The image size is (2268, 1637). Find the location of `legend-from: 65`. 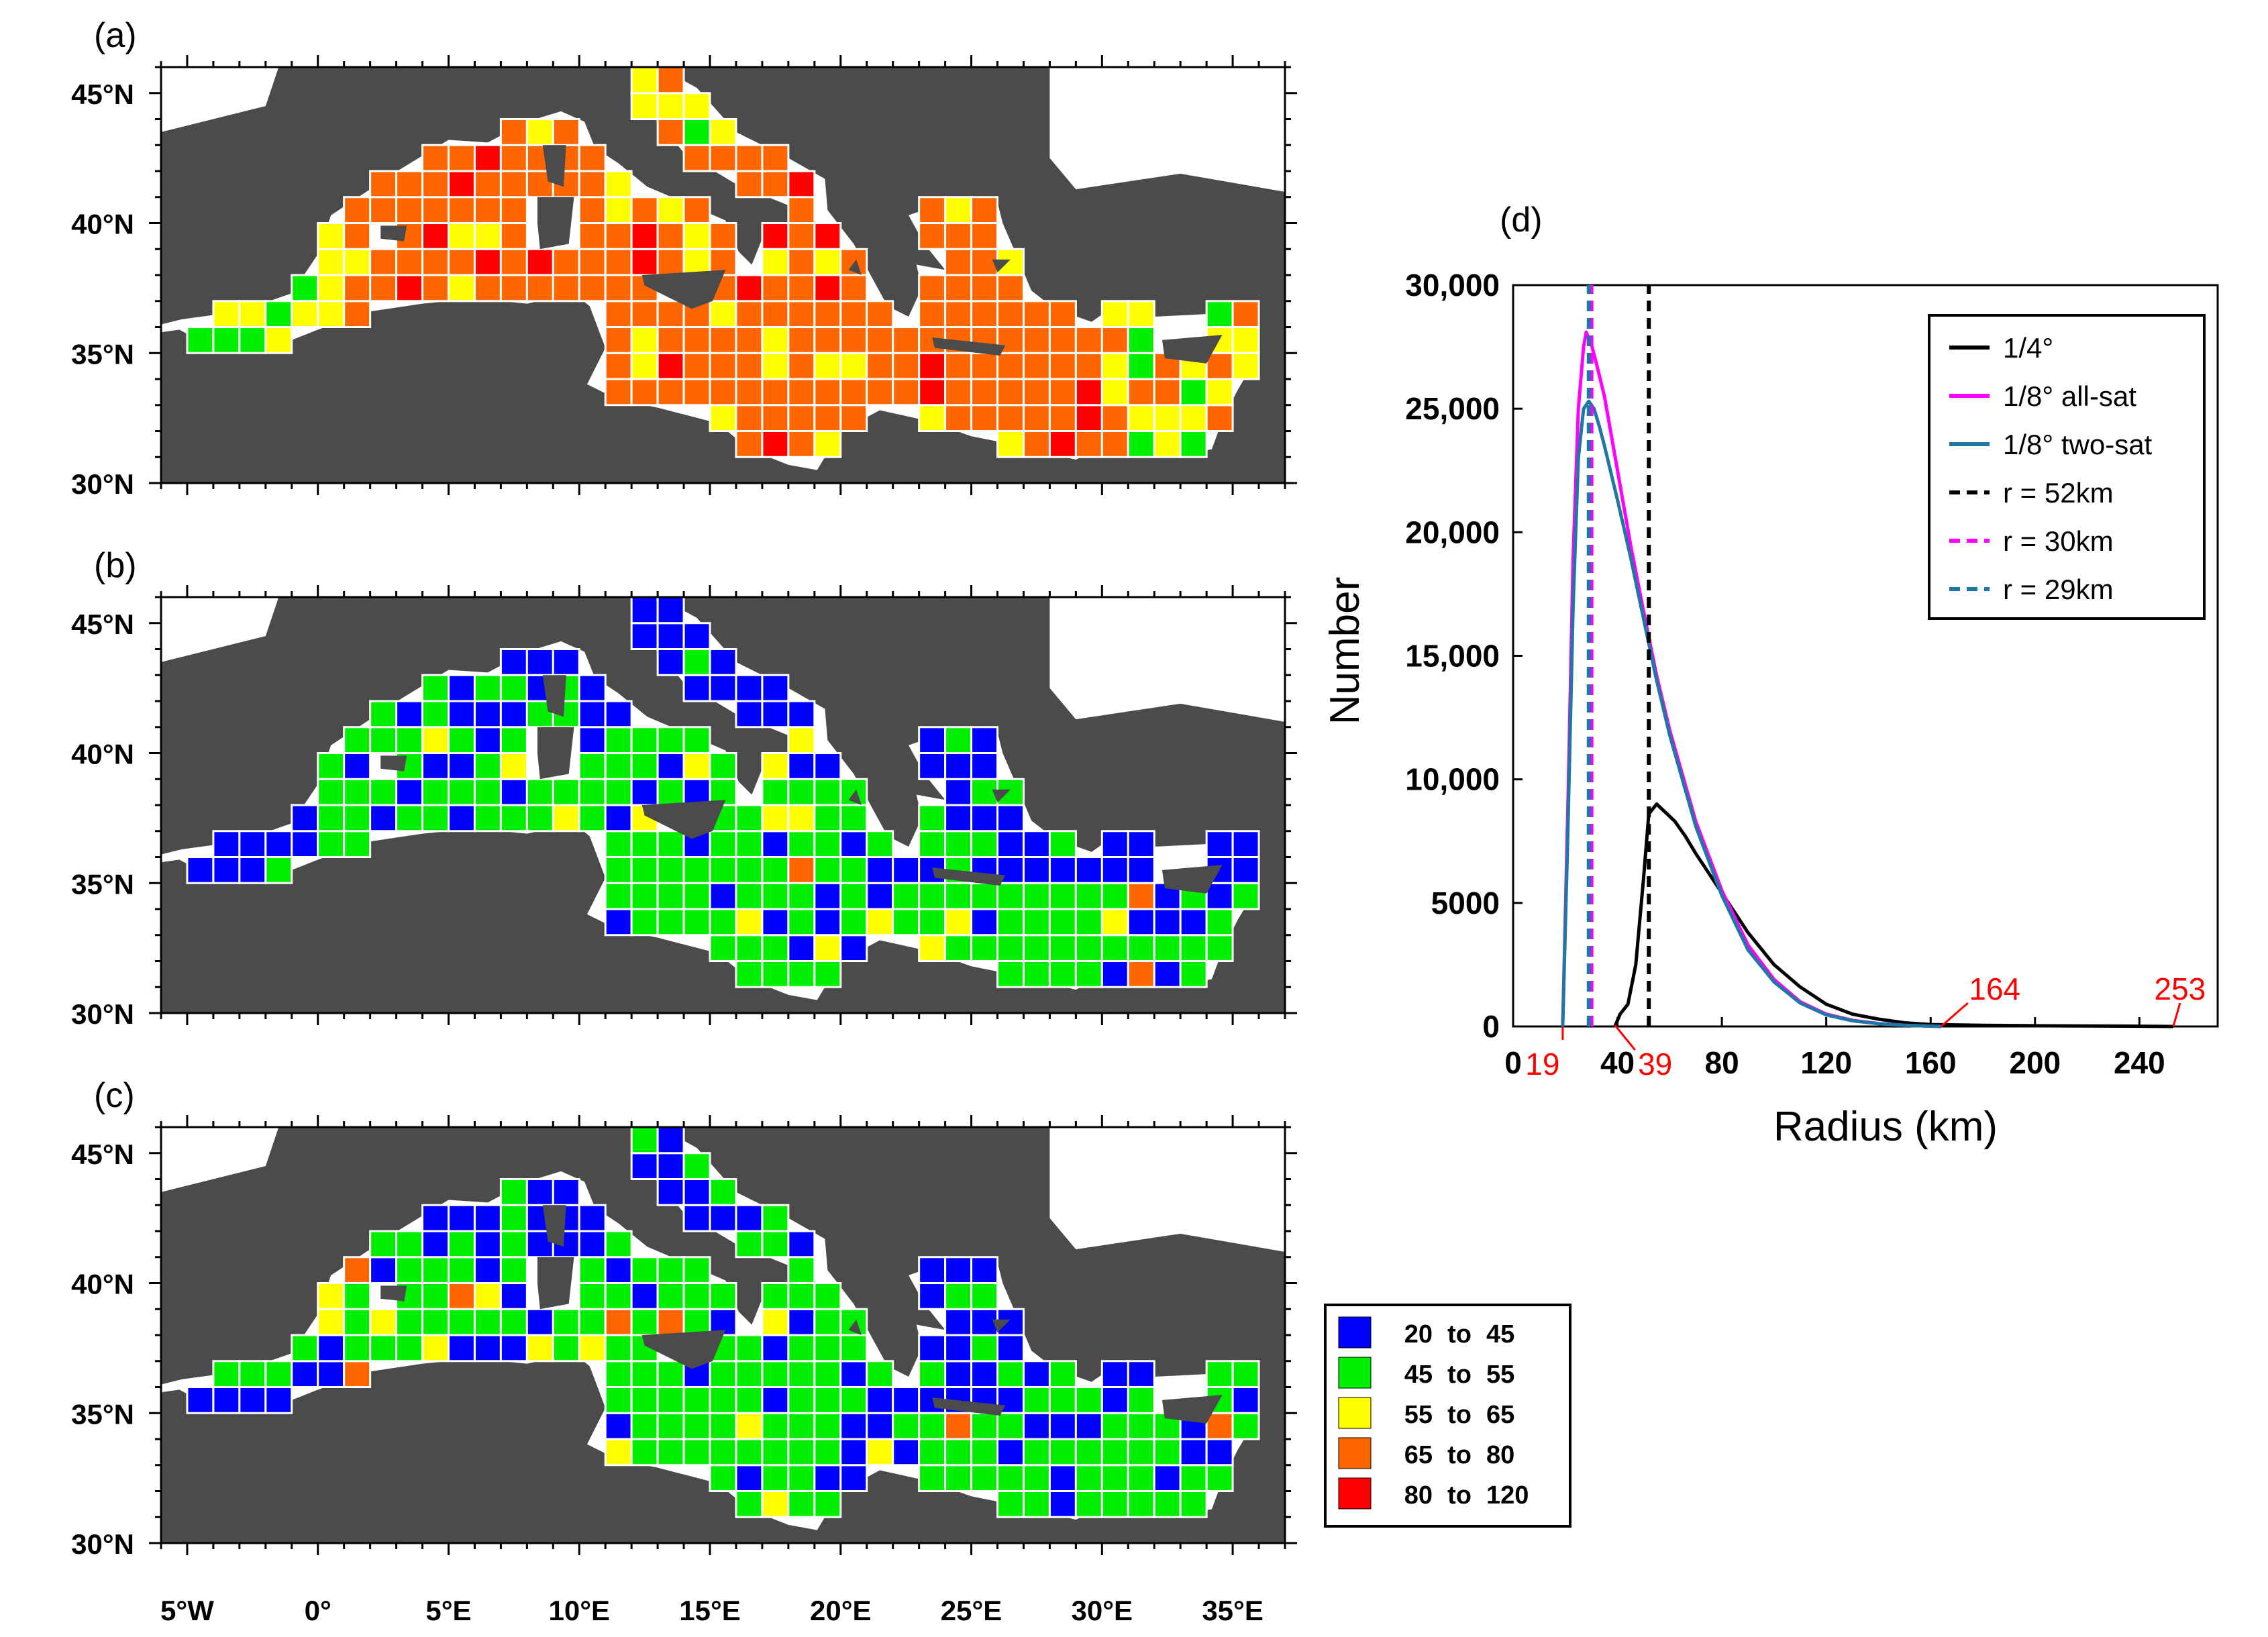

legend-from: 65 is located at coordinates (1419, 1455).